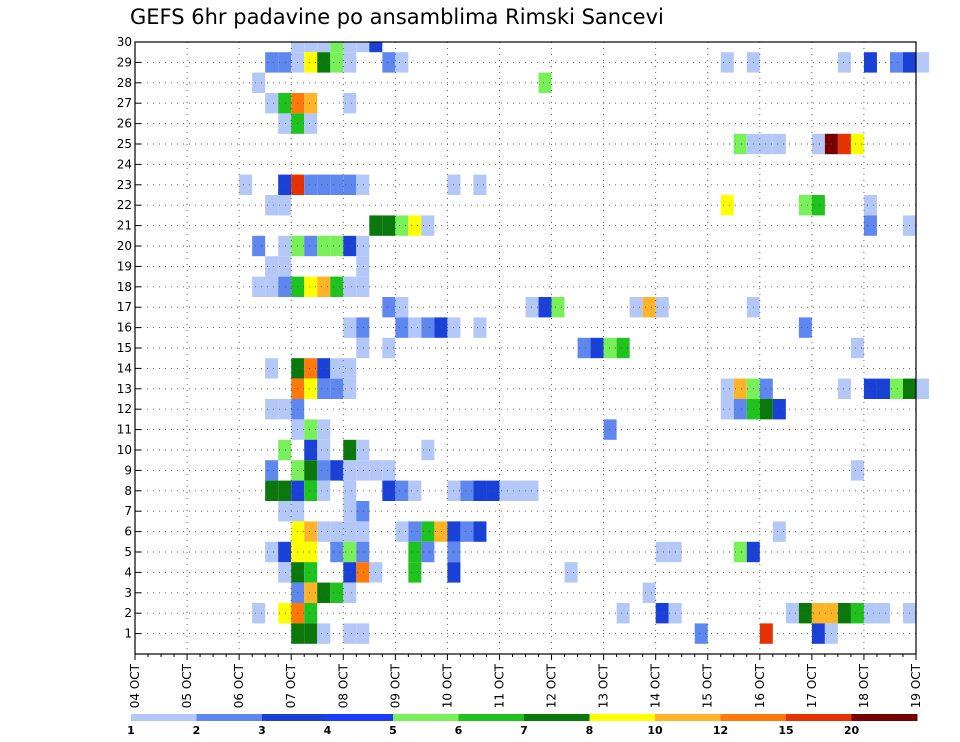  Describe the element at coordinates (124, 368) in the screenshot. I see `y-tick-label: 14` at that location.